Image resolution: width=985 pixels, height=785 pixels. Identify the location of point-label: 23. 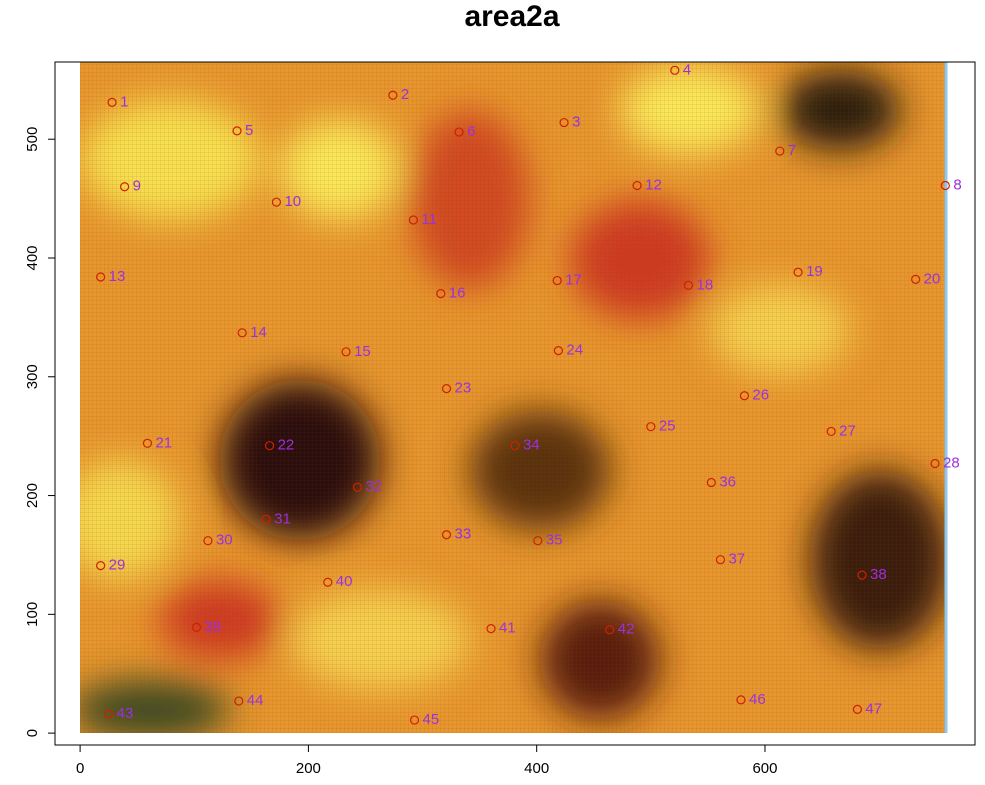
(463, 388).